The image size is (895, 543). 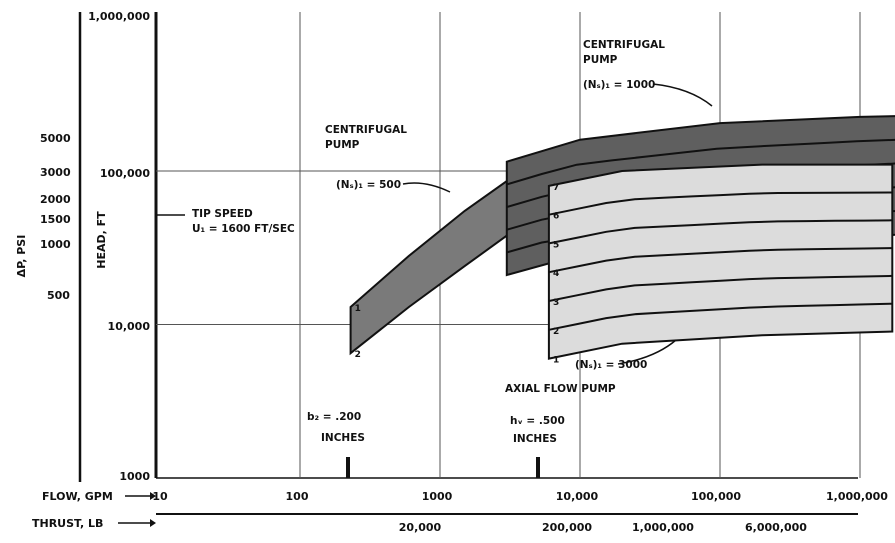 I want to click on cent2-pointer, so click(x=682, y=95).